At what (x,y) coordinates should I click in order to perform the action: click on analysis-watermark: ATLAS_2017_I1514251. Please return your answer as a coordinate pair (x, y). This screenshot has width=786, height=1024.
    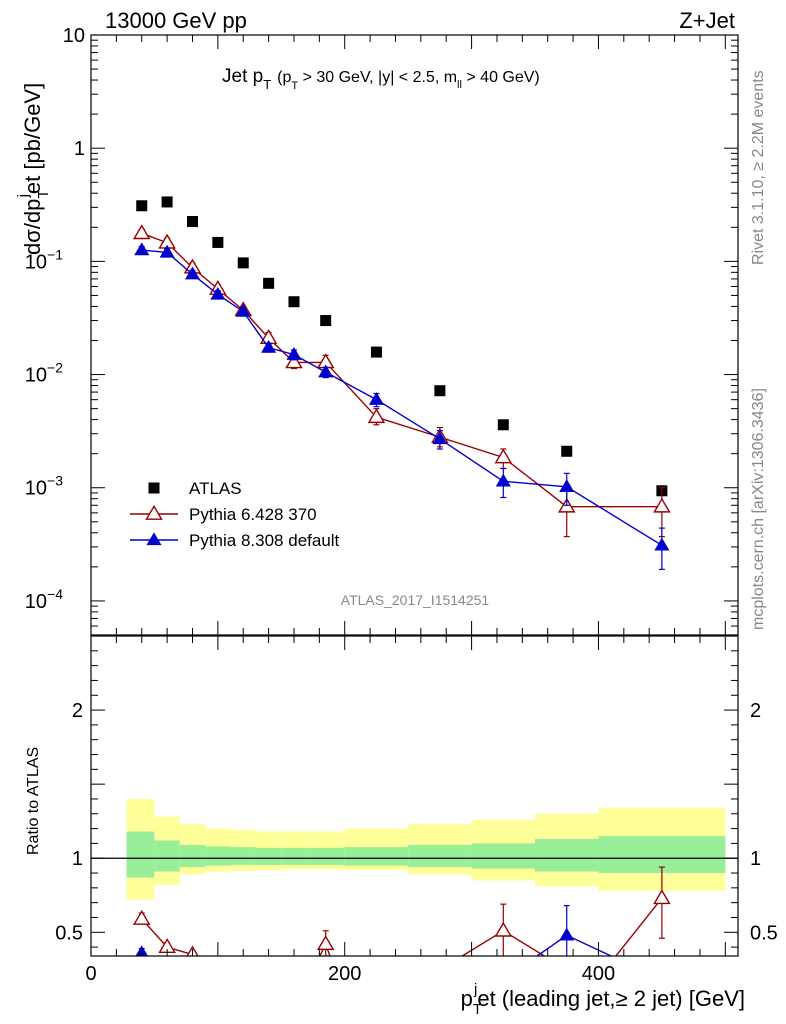
    Looking at the image, I should click on (415, 600).